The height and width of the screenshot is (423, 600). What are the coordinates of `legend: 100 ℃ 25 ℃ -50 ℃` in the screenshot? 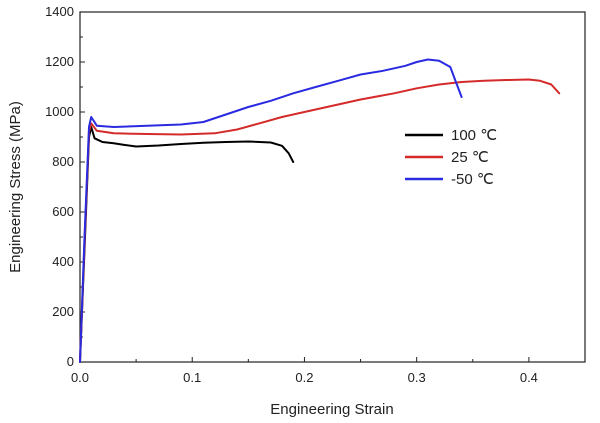 It's located at (451, 157).